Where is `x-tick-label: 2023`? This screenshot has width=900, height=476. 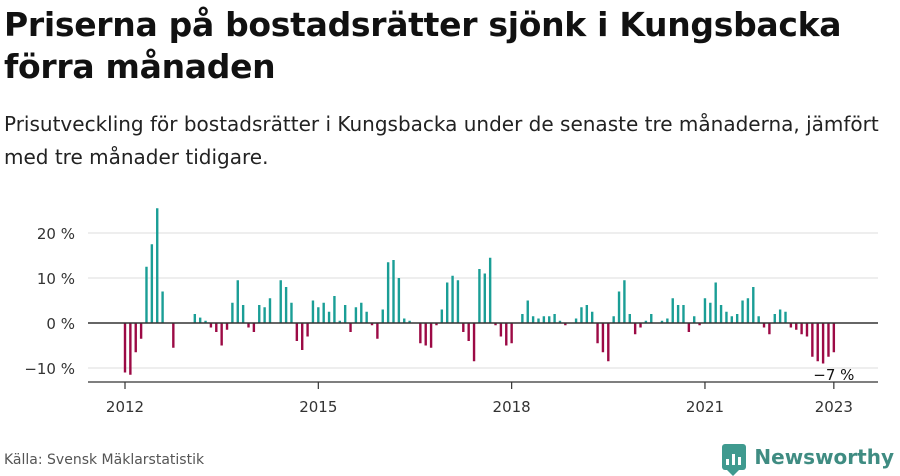
x-tick-label: 2023 is located at coordinates (834, 407).